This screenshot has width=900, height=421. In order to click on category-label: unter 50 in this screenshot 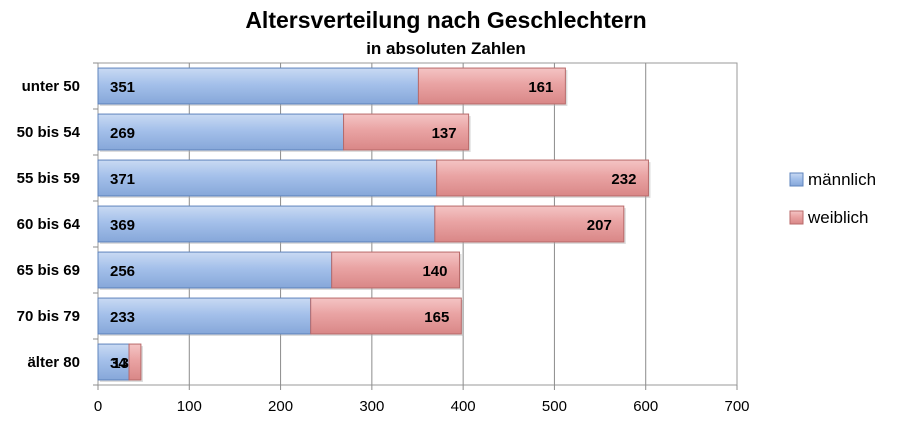, I will do `click(51, 86)`.